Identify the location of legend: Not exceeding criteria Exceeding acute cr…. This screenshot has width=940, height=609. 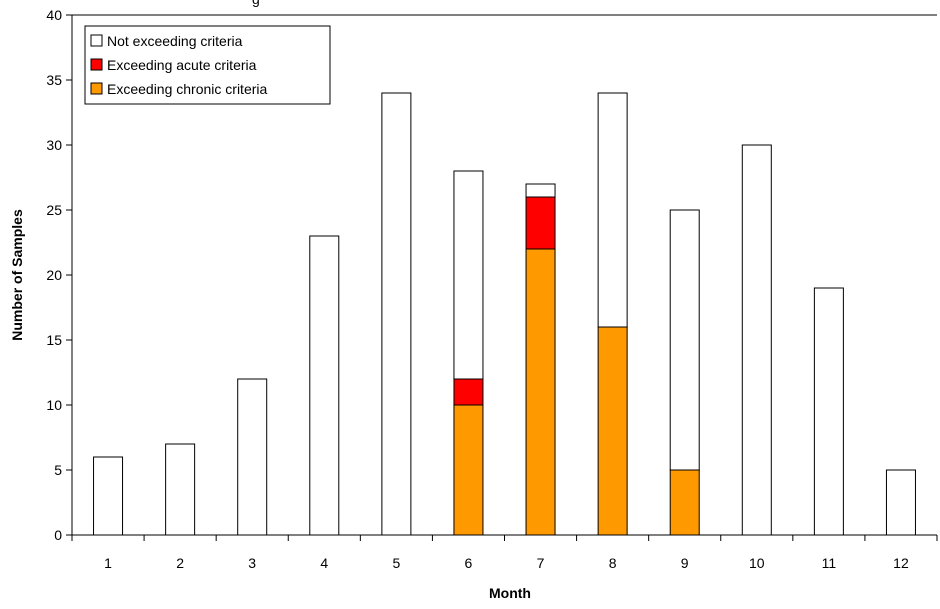
(207, 65).